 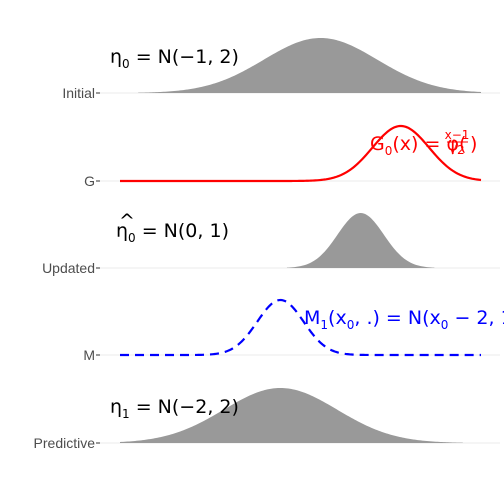 What do you see at coordinates (89, 181) in the screenshot?
I see `tick-label-g: G` at bounding box center [89, 181].